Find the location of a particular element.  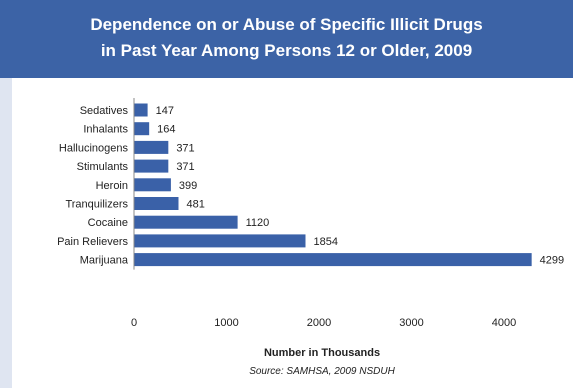

data-label: 164 is located at coordinates (166, 130).